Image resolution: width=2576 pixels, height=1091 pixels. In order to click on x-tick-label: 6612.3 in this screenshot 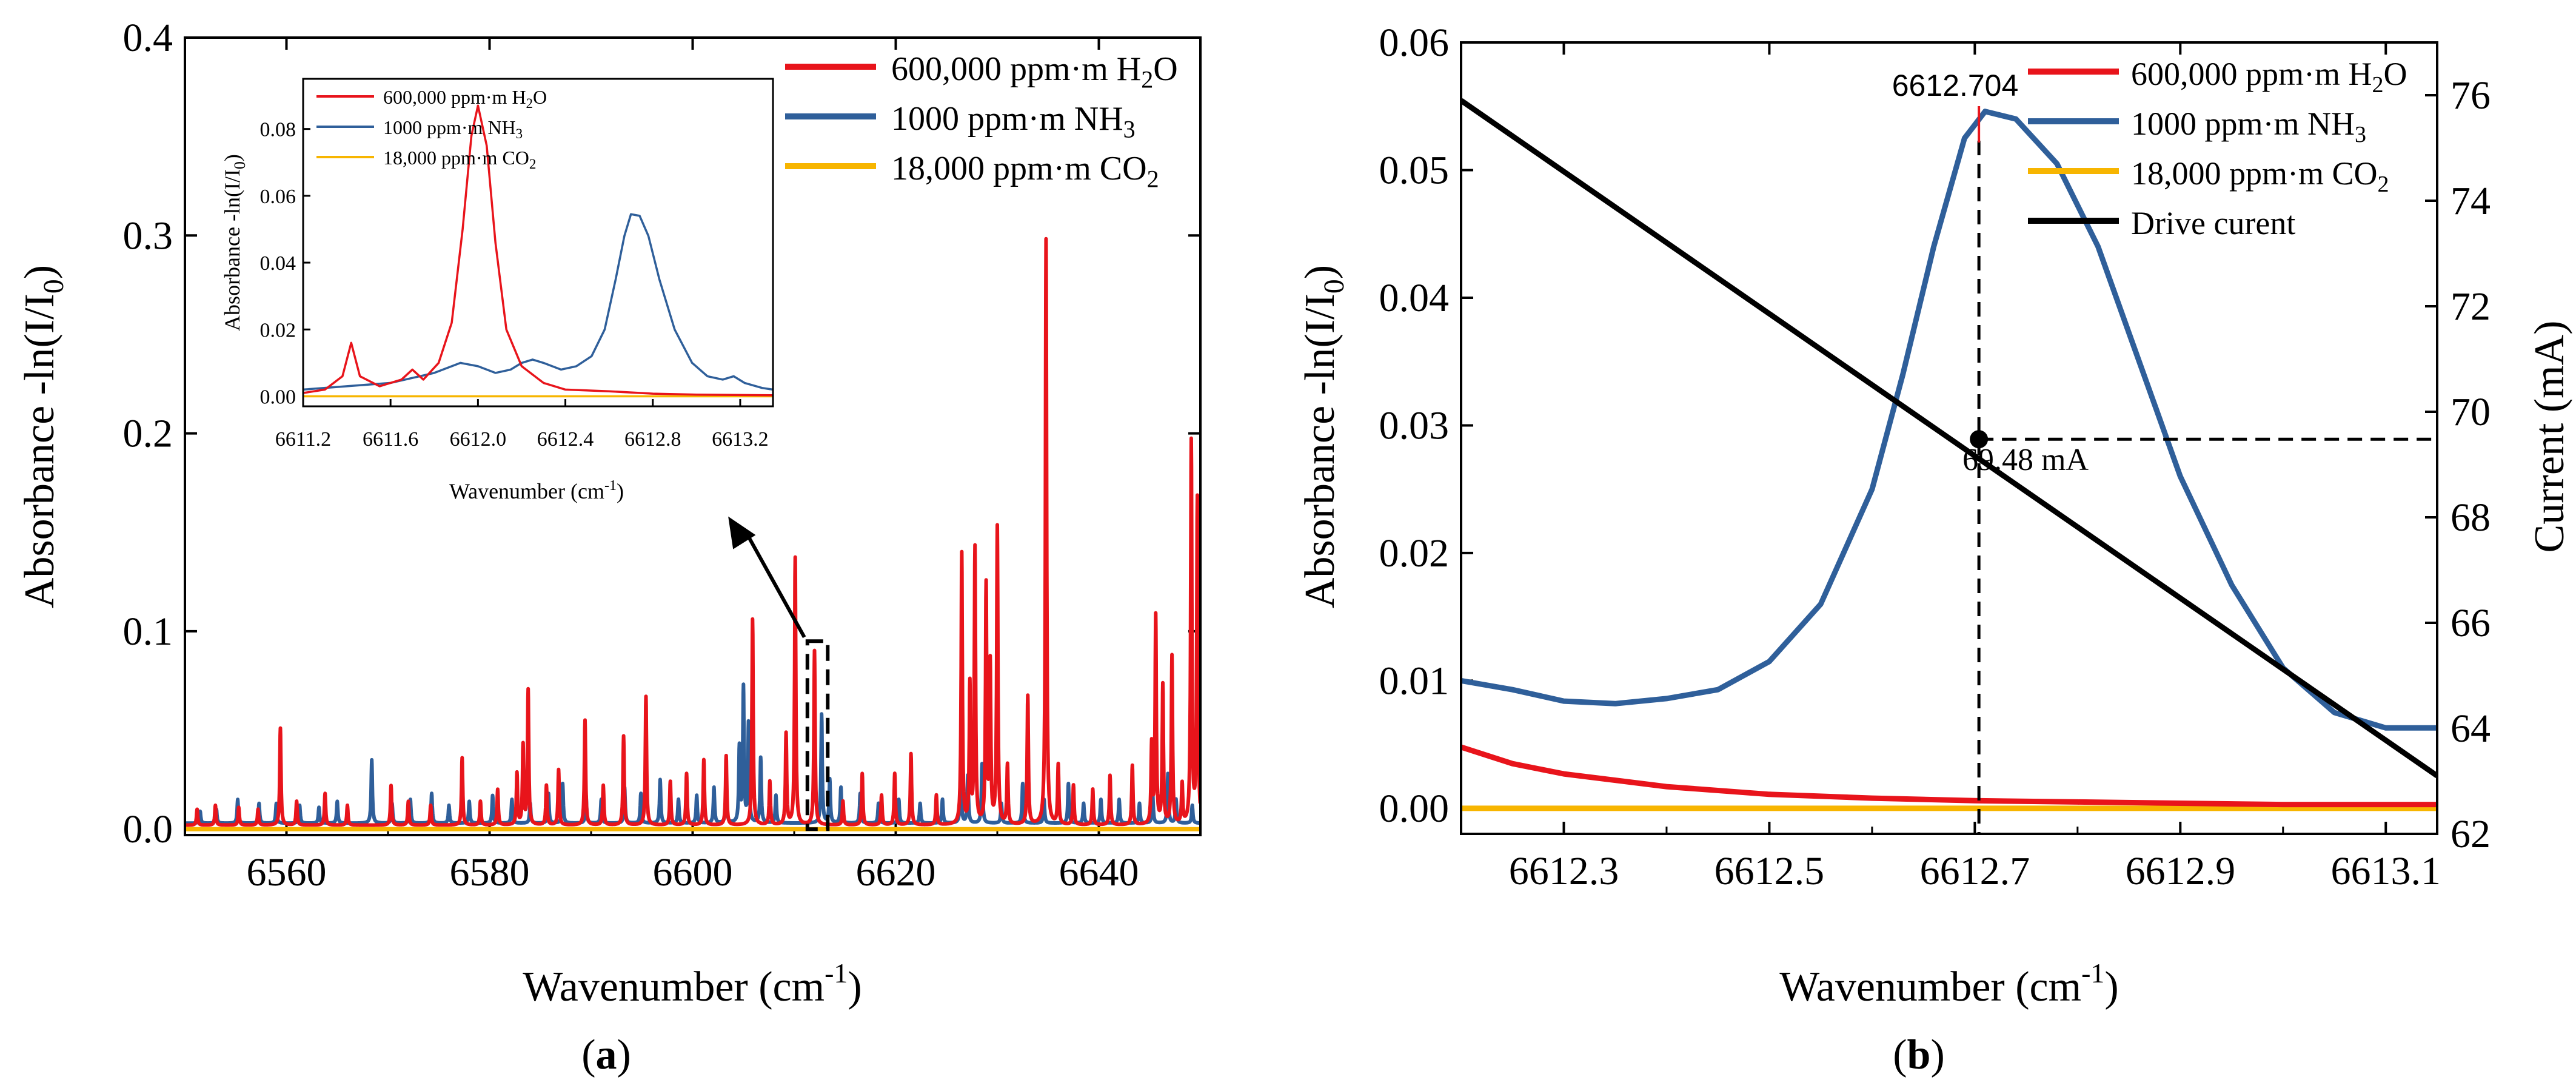, I will do `click(1564, 871)`.